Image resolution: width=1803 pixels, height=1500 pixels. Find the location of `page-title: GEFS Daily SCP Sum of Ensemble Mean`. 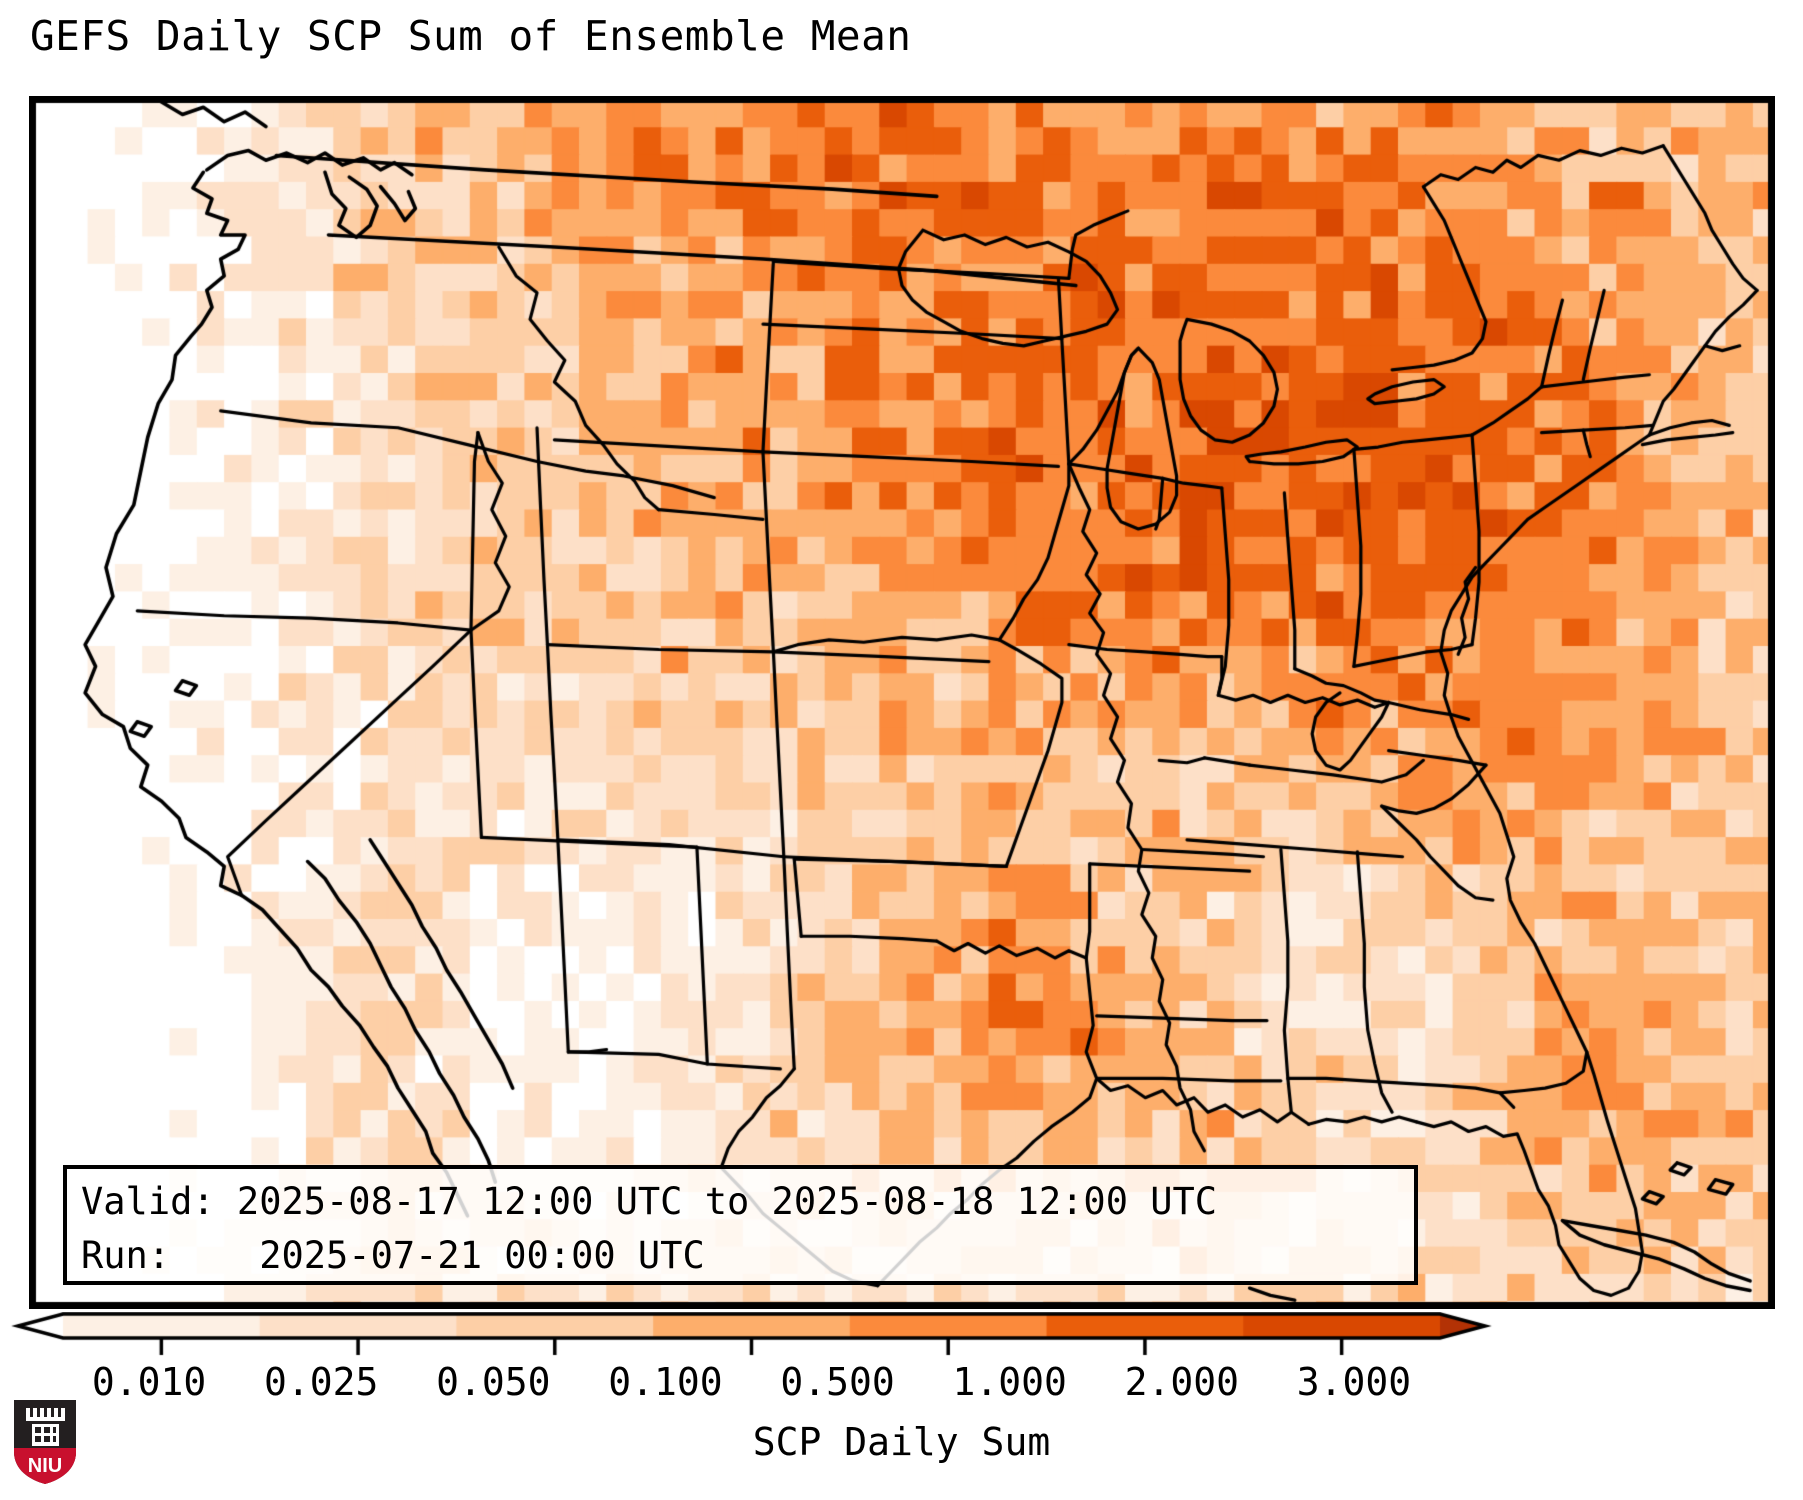

page-title: GEFS Daily SCP Sum of Ensemble Mean is located at coordinates (471, 36).